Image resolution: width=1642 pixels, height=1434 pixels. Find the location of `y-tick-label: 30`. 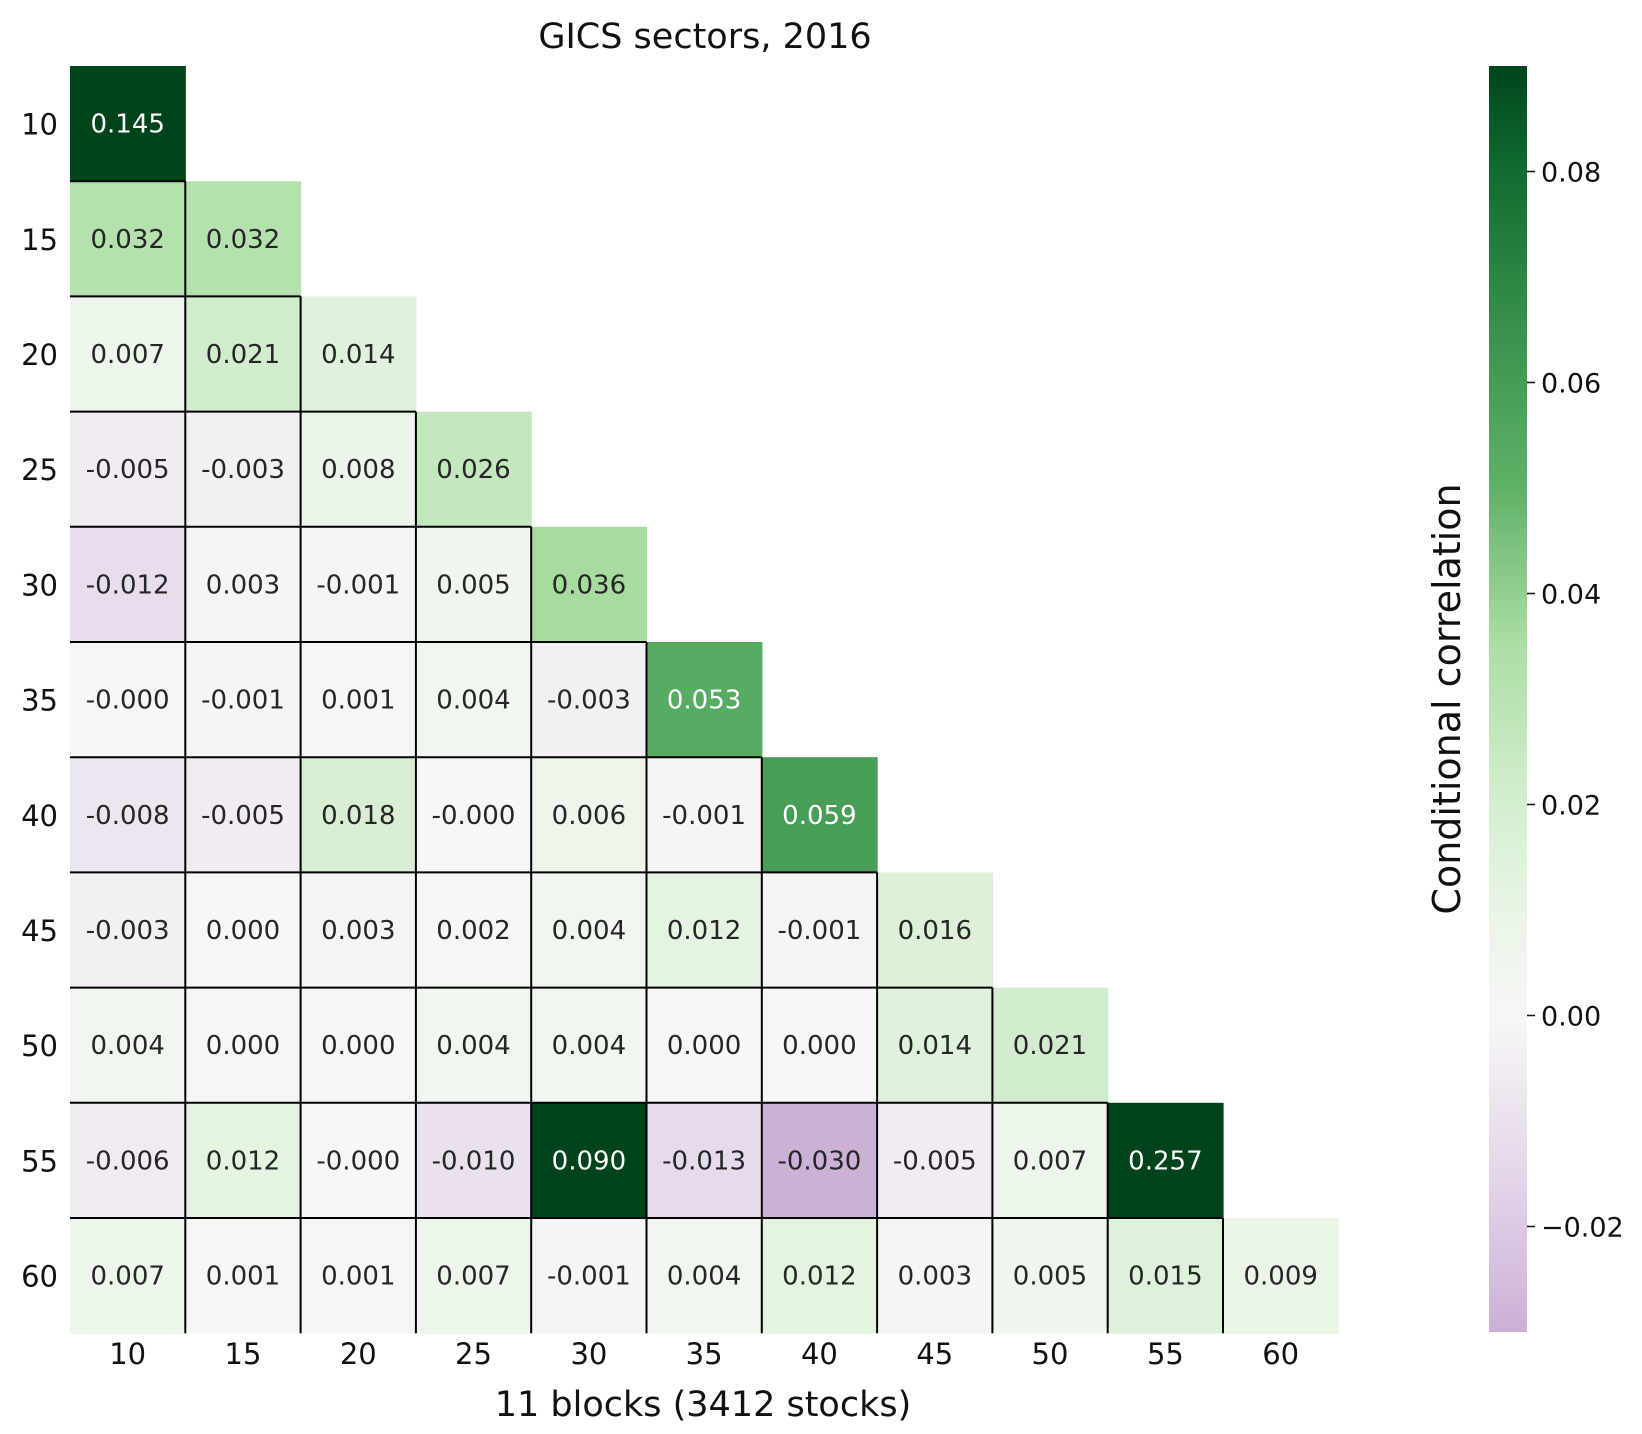

y-tick-label: 30 is located at coordinates (39, 585).